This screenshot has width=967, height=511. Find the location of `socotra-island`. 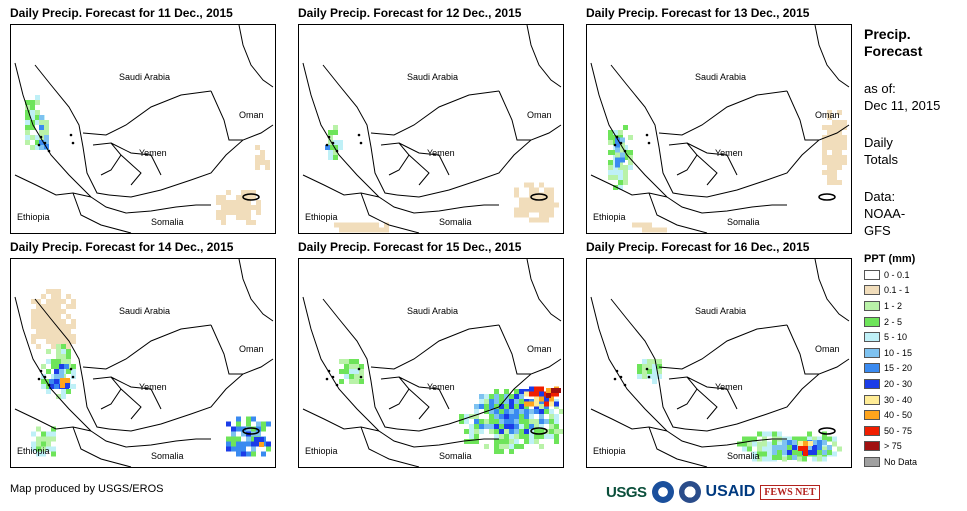

socotra-island is located at coordinates (827, 431).